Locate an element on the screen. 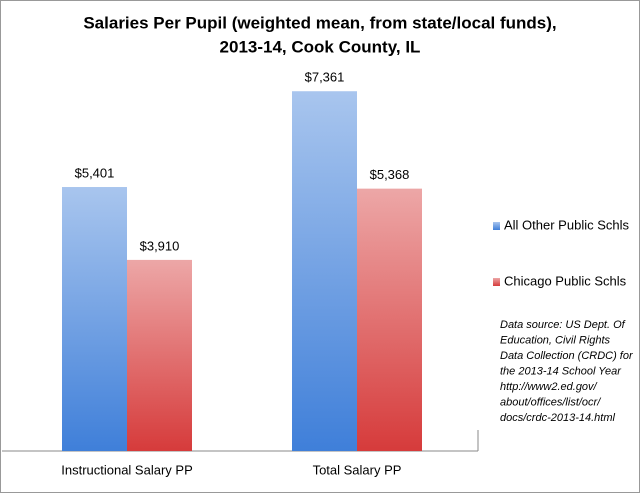  annotation: about/offices/list/ocr/ is located at coordinates (550, 402).